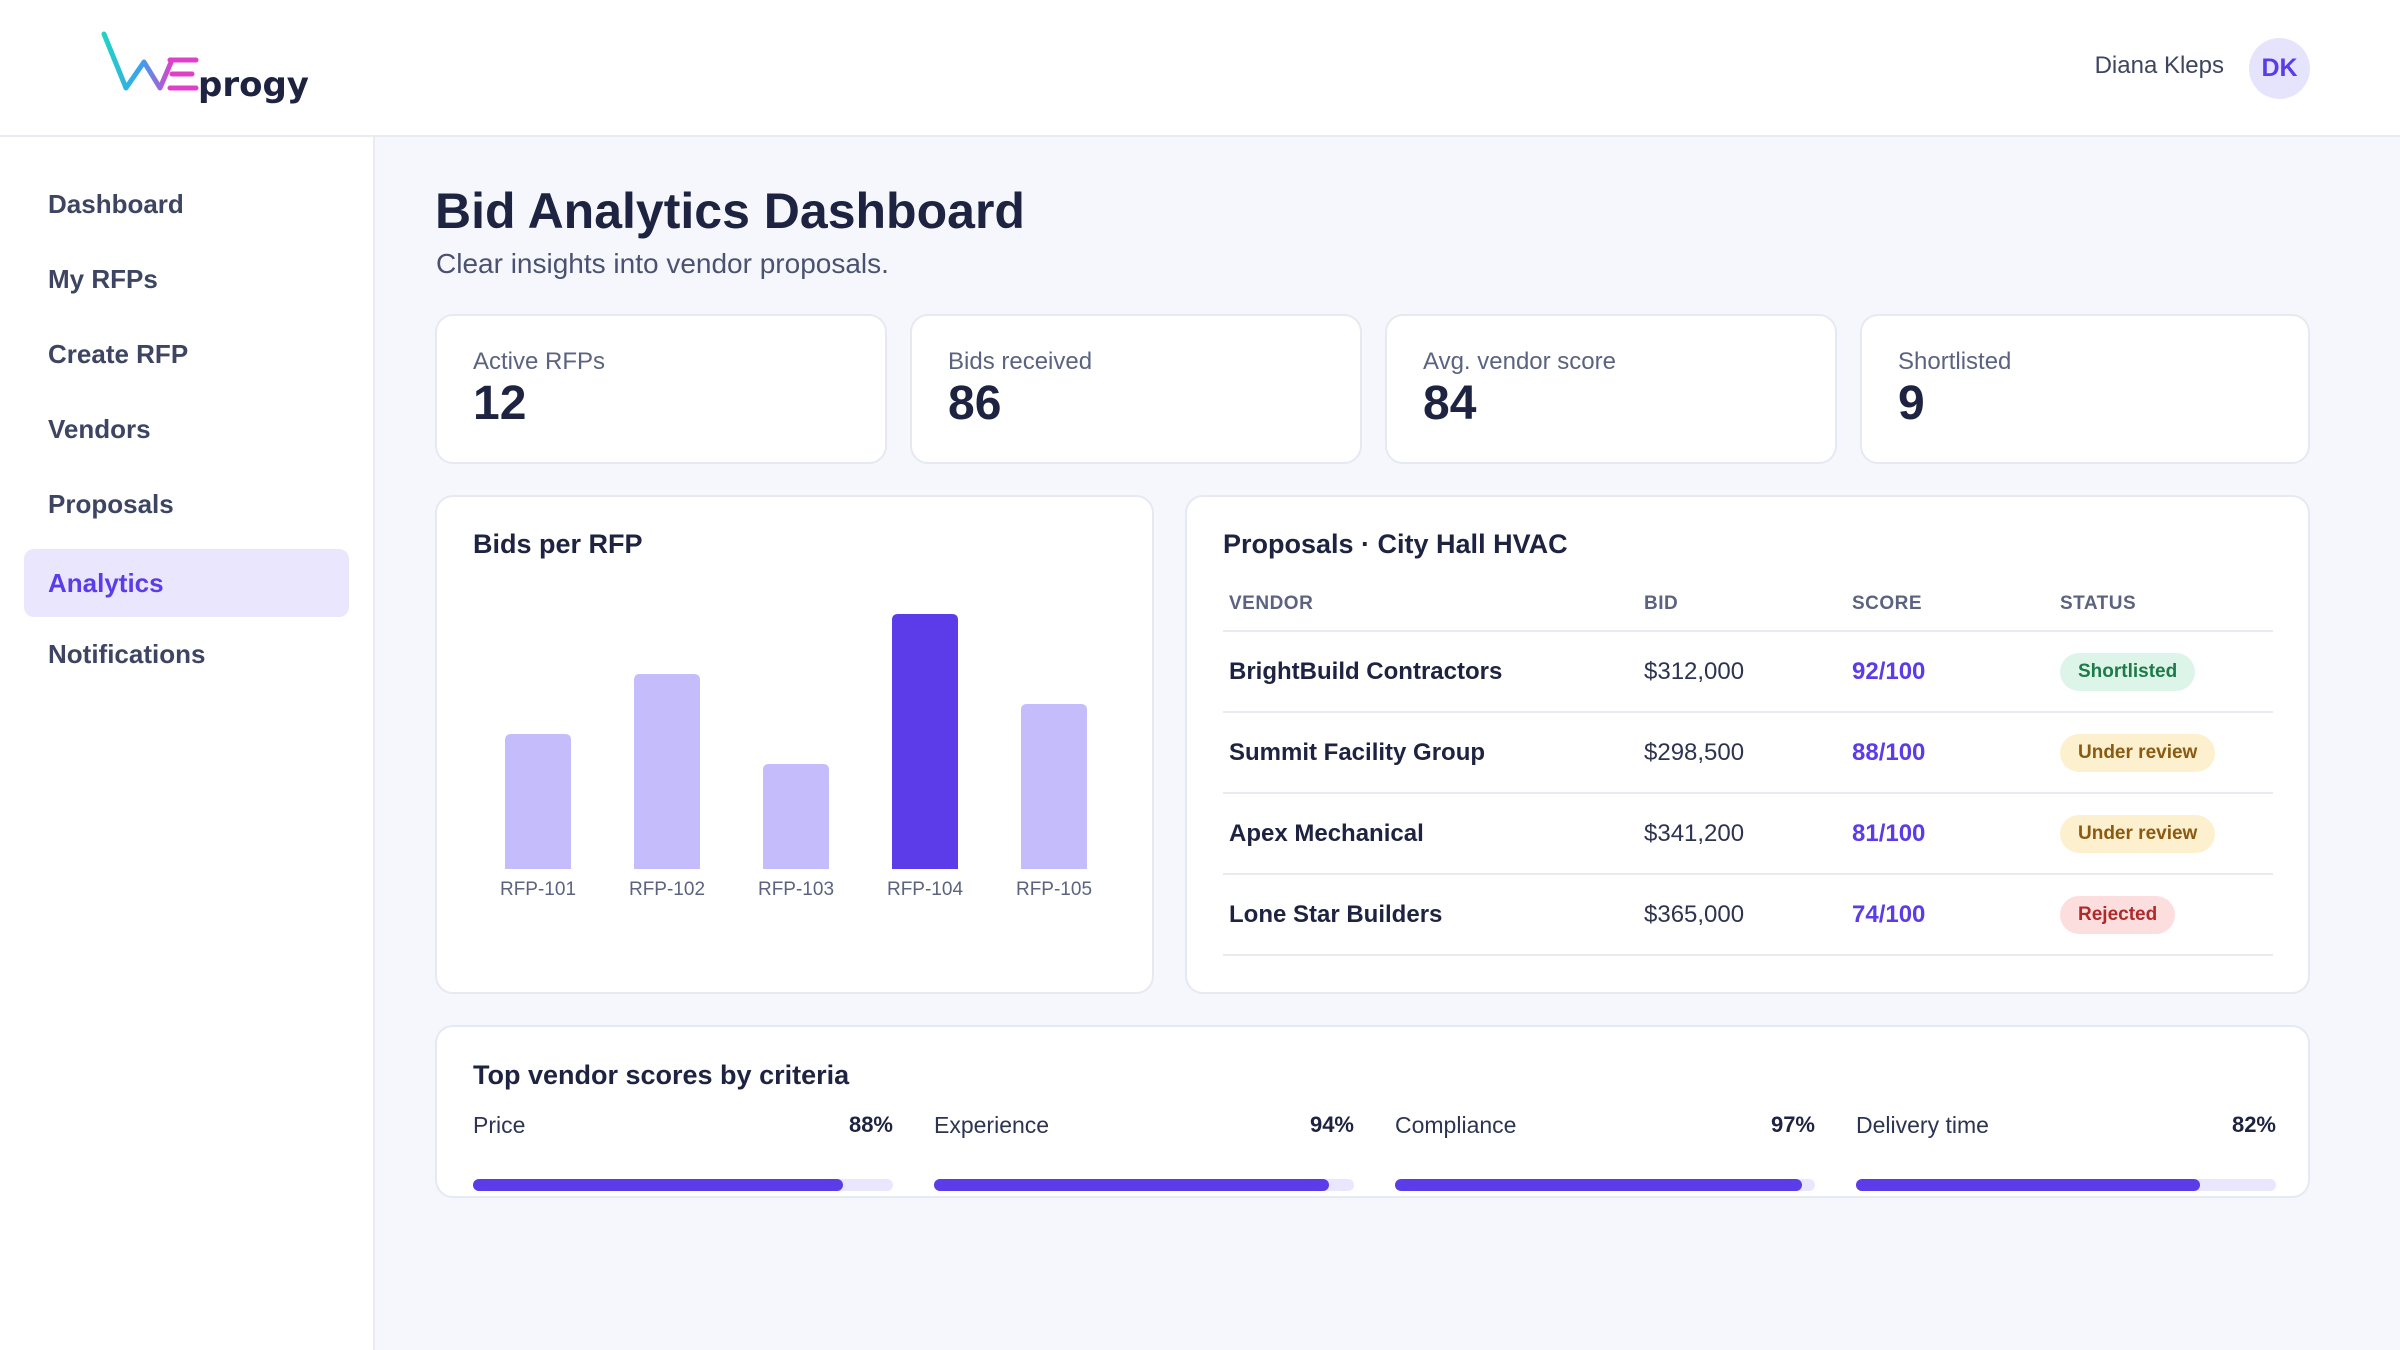  What do you see at coordinates (662, 263) in the screenshot?
I see `page-subtitle: Clear insights into vendor proposals.` at bounding box center [662, 263].